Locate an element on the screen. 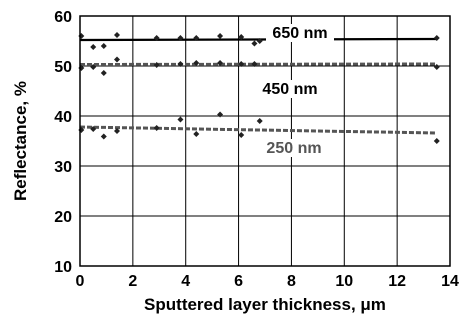 The width and height of the screenshot is (460, 320). x-tick-label: 6 is located at coordinates (238, 281).